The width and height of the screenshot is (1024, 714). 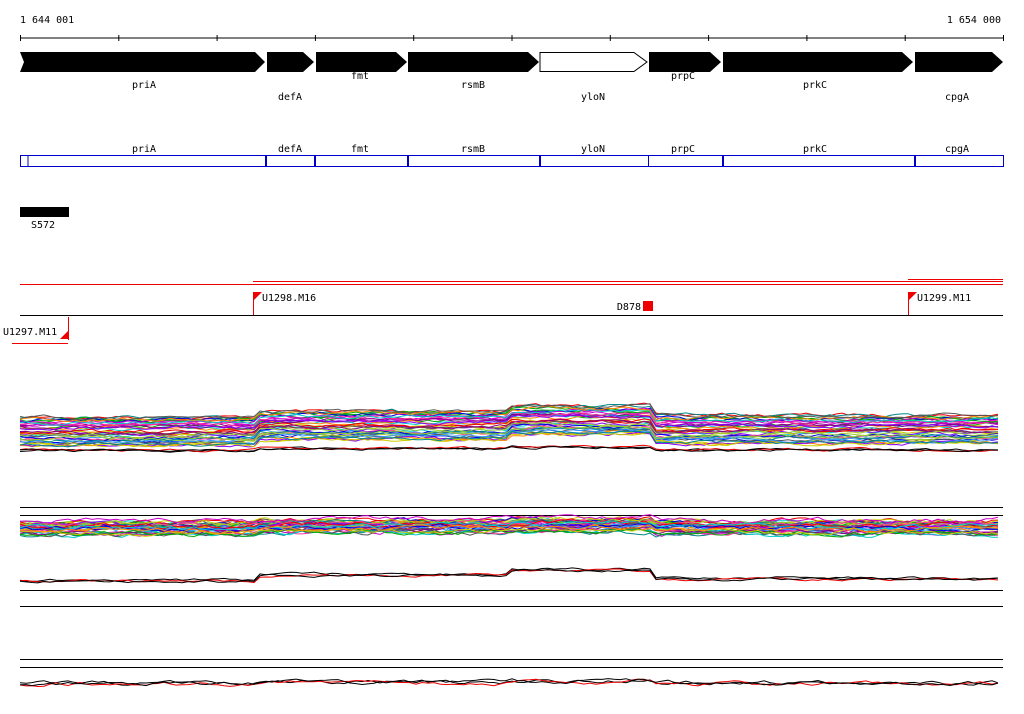 What do you see at coordinates (957, 97) in the screenshot?
I see `gene-label: cpgA` at bounding box center [957, 97].